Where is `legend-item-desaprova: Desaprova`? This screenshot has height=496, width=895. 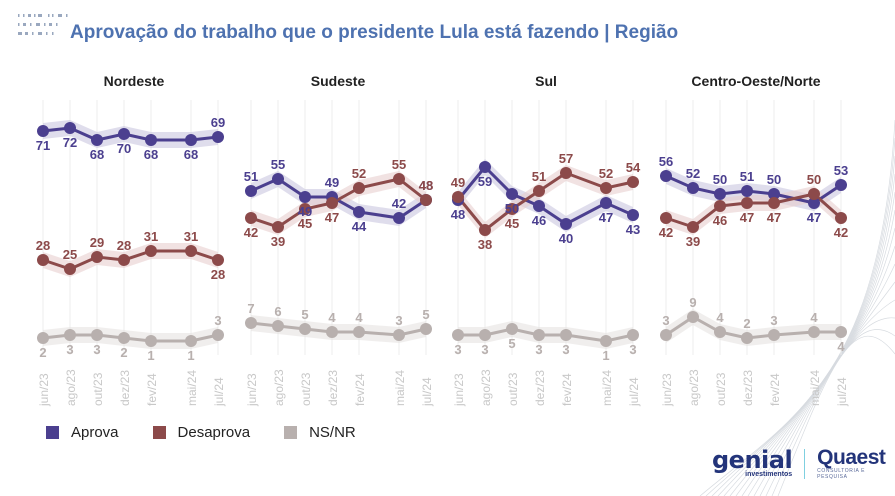 legend-item-desaprova: Desaprova is located at coordinates (201, 432).